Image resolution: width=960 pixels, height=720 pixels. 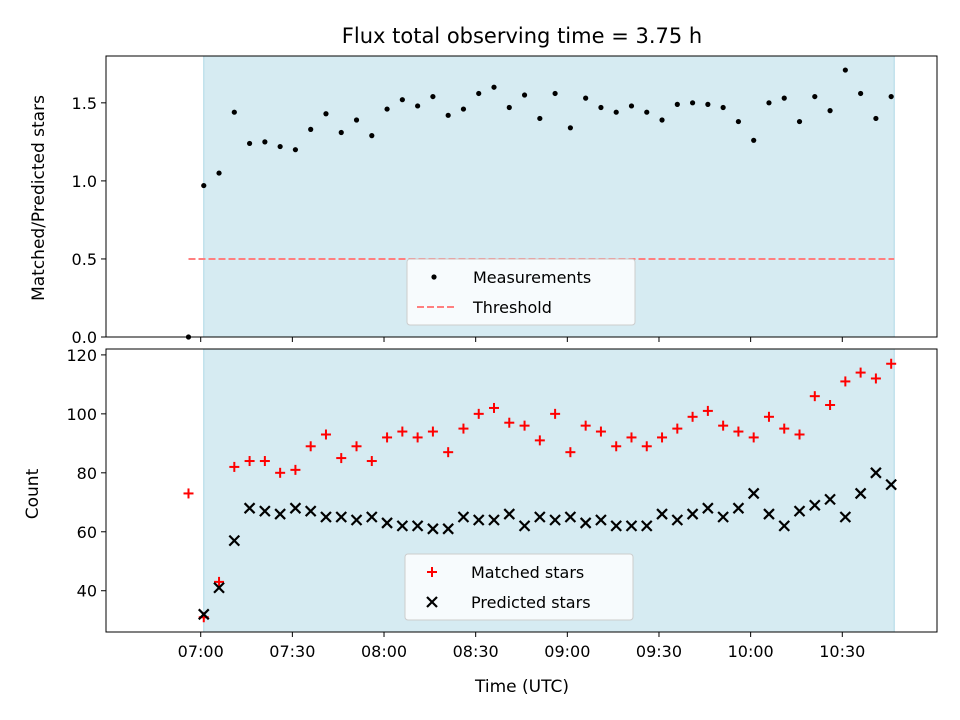 I want to click on x-tick-label: 07:00, so click(x=201, y=651).